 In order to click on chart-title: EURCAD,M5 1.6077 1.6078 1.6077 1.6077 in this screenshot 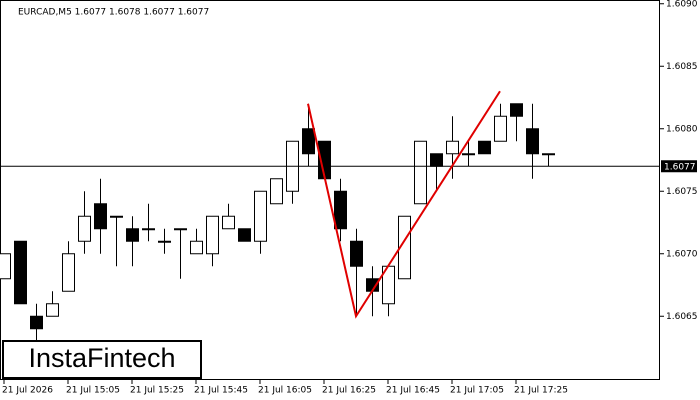, I will do `click(113, 13)`.